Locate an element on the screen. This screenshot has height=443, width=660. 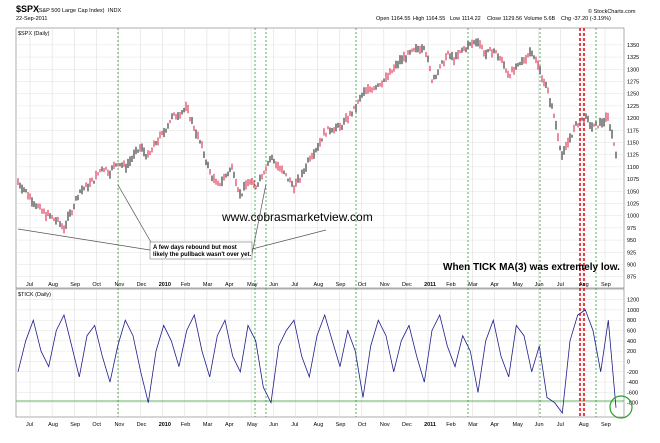
callout-line-2: likely the pullback wasn't over yet. is located at coordinates (202, 255).